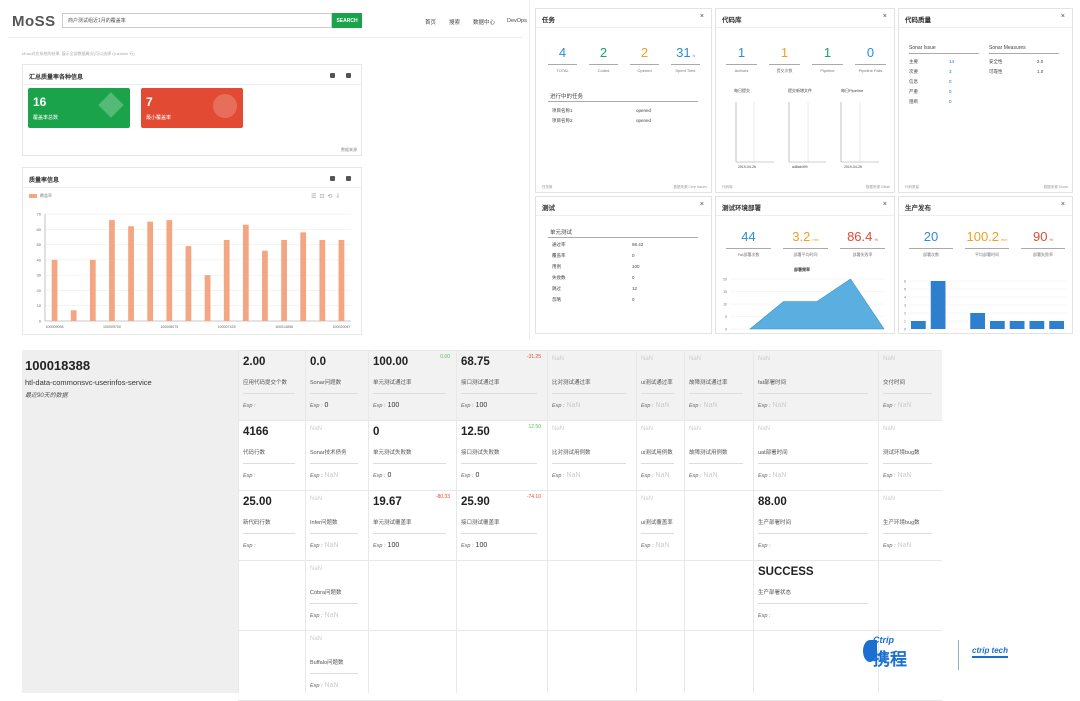 The height and width of the screenshot is (701, 1080). What do you see at coordinates (725, 305) in the screenshot?
I see `area-tick-label: 10` at bounding box center [725, 305].